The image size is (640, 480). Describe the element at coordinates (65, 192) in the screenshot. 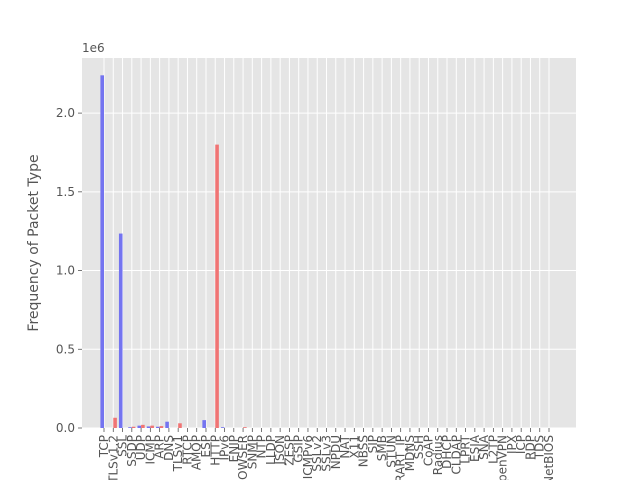

I see `y-tick-label: 1.5` at that location.